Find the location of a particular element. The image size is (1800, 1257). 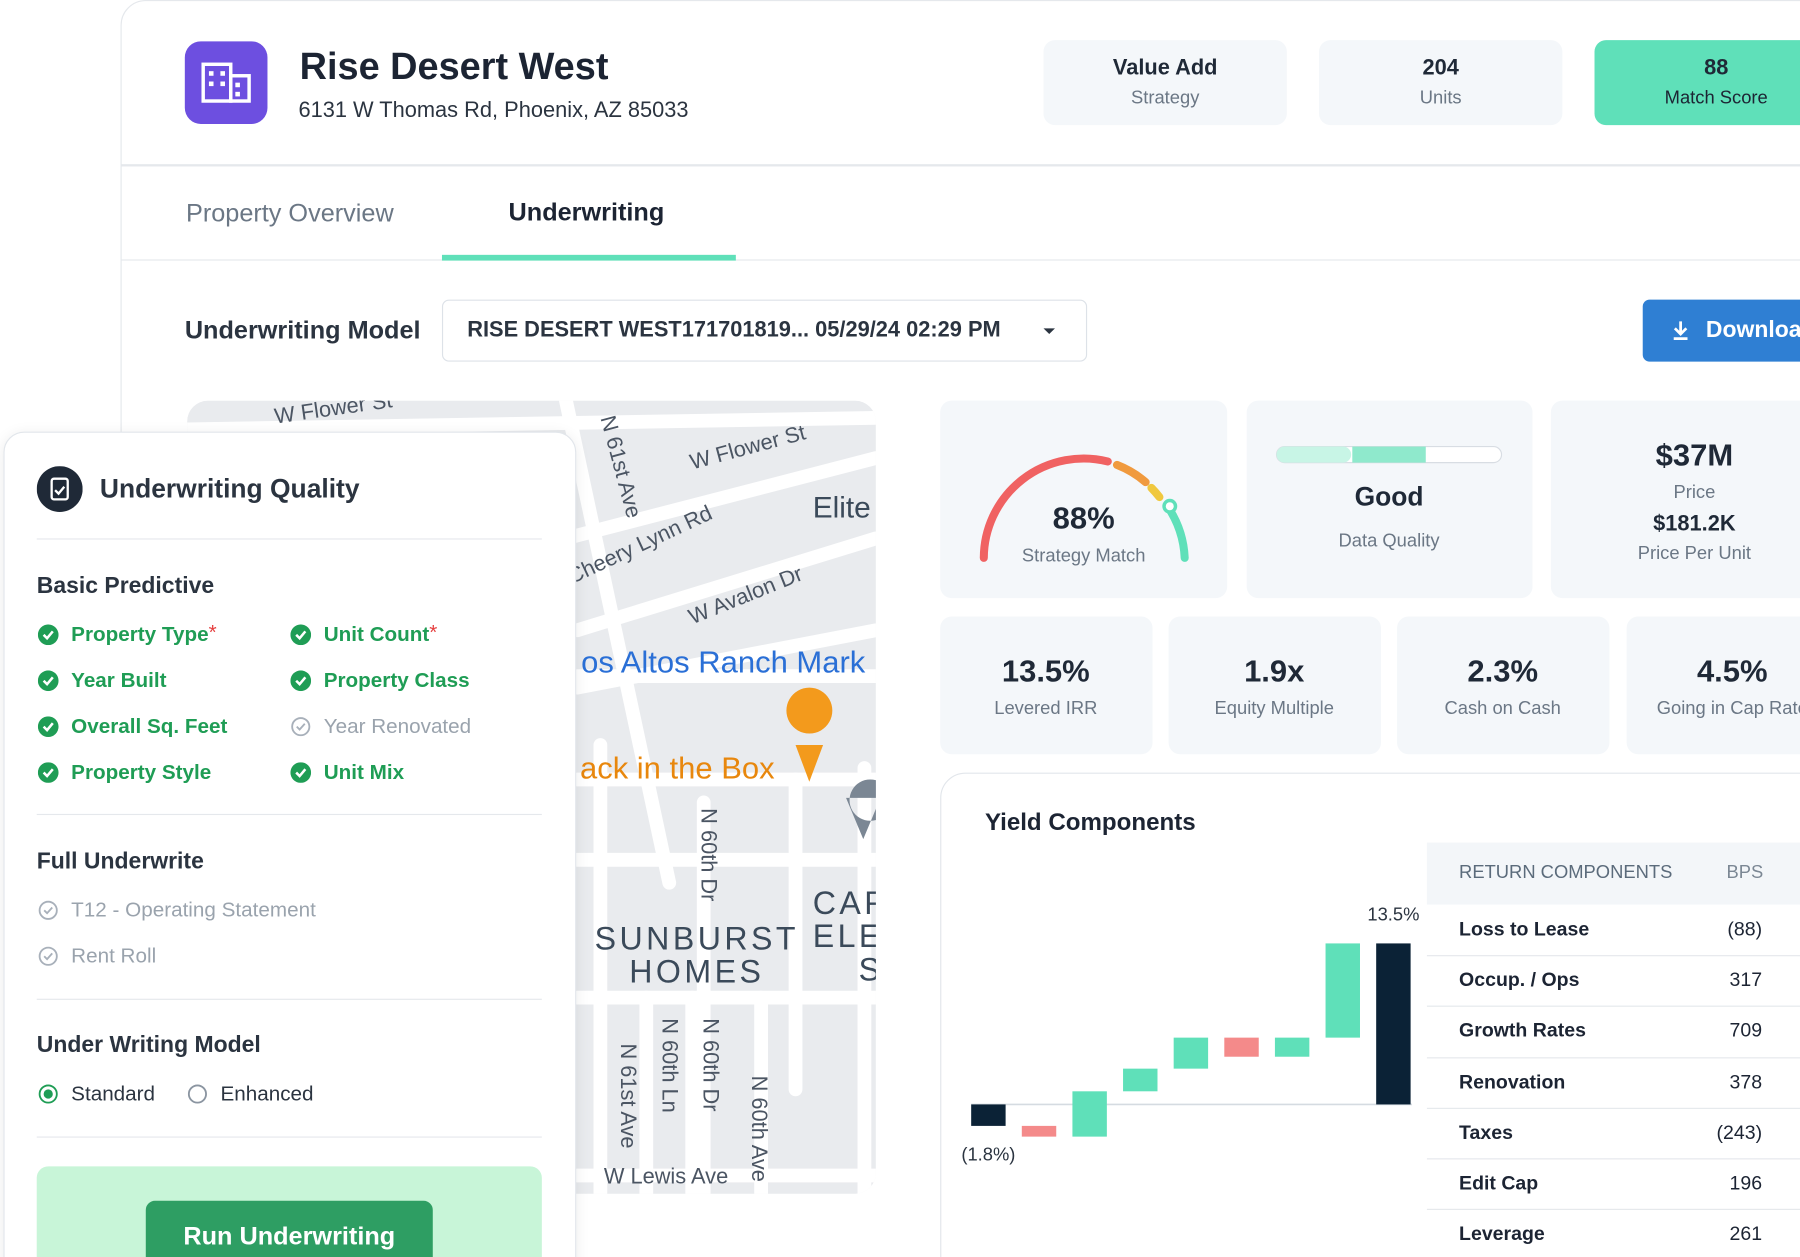

table-cell: (243) is located at coordinates (1739, 1132).